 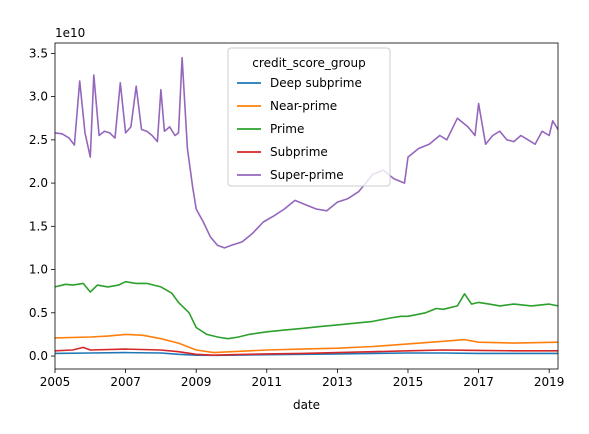 I want to click on y-offset-text: 1e10, so click(x=70, y=33).